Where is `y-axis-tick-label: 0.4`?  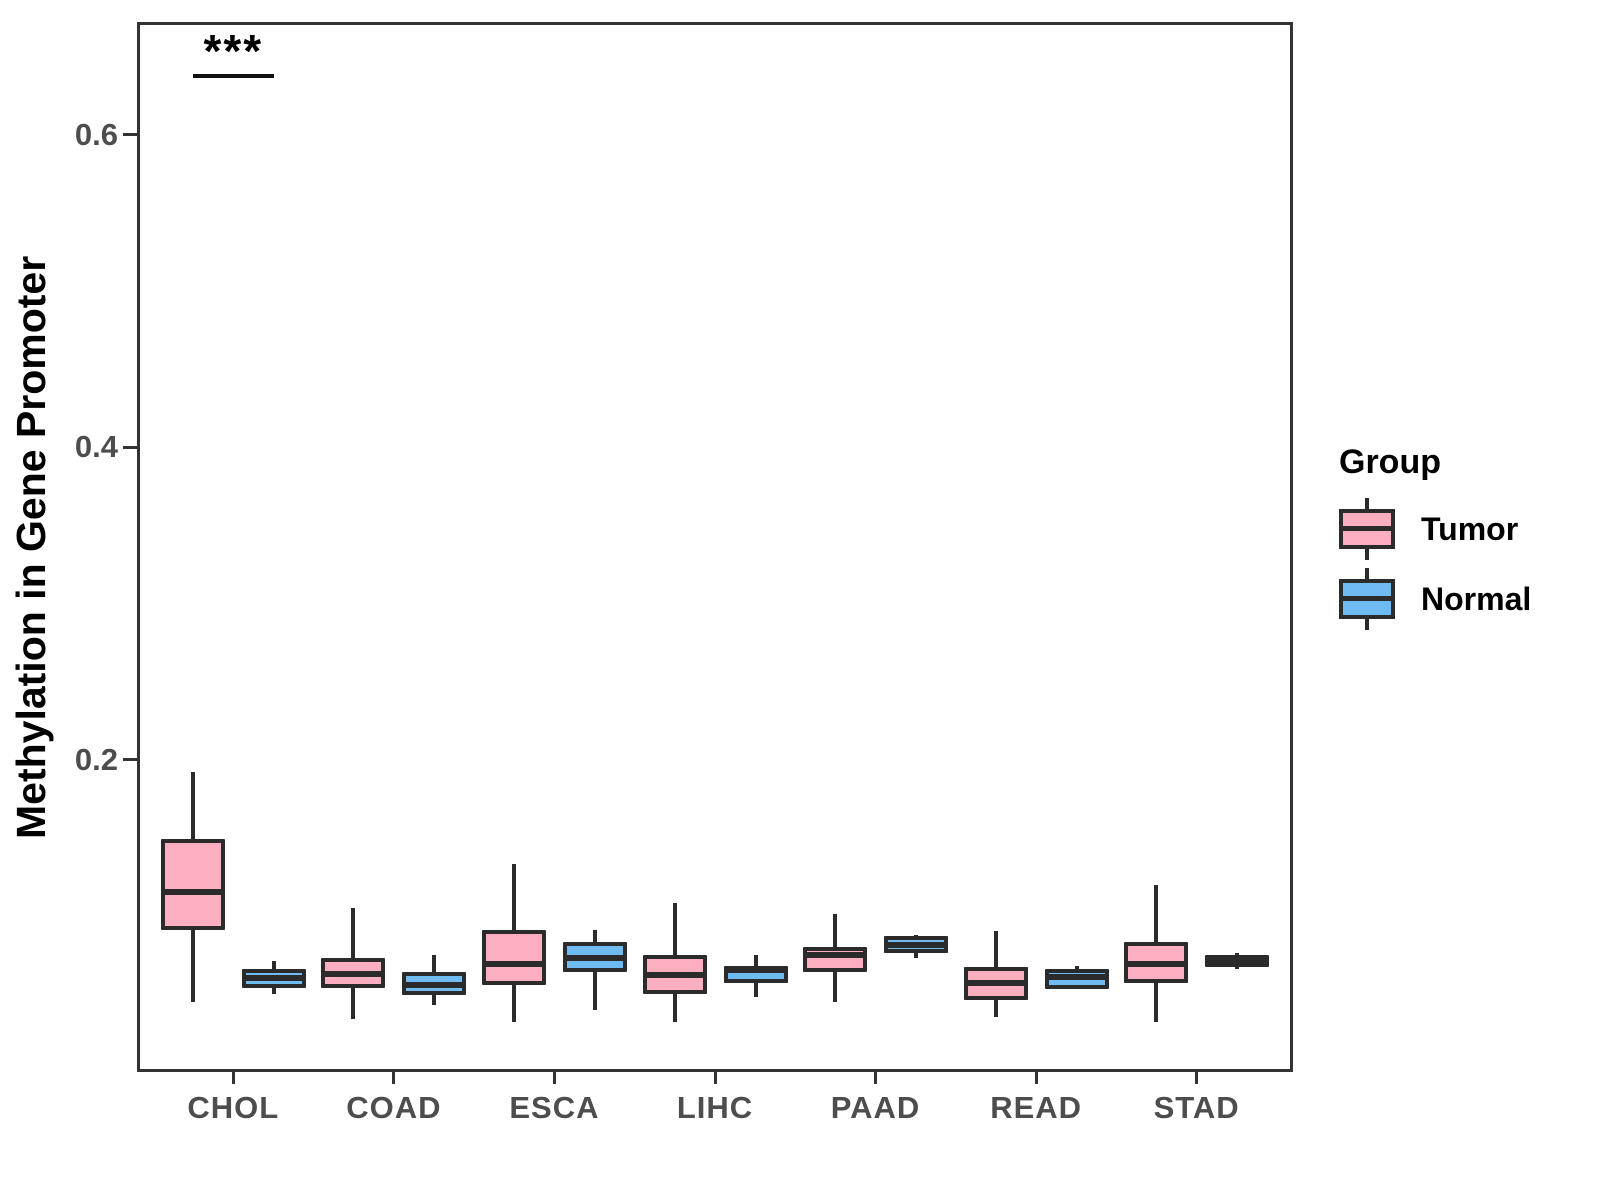
y-axis-tick-label: 0.4 is located at coordinates (96, 446).